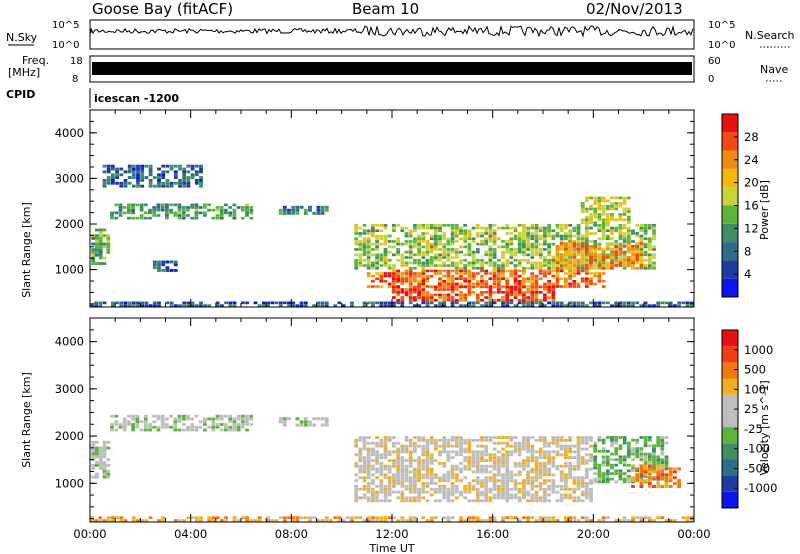 The height and width of the screenshot is (554, 800). Describe the element at coordinates (730, 386) in the screenshot. I see `colorbar-segment` at that location.